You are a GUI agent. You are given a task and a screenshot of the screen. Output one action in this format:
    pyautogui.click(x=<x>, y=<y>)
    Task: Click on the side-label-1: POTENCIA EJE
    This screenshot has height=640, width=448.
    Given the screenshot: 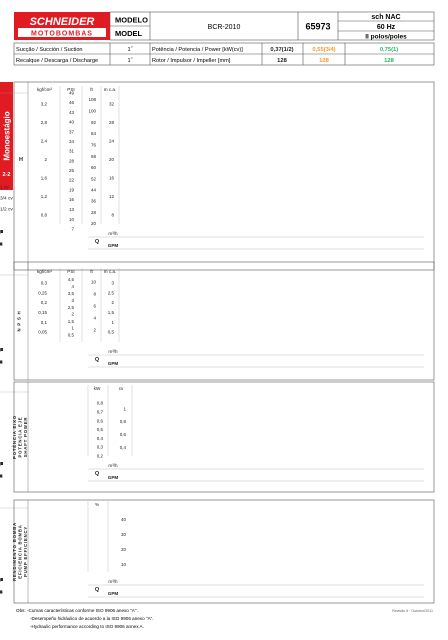 What is the action you would take?
    pyautogui.click(x=20, y=437)
    